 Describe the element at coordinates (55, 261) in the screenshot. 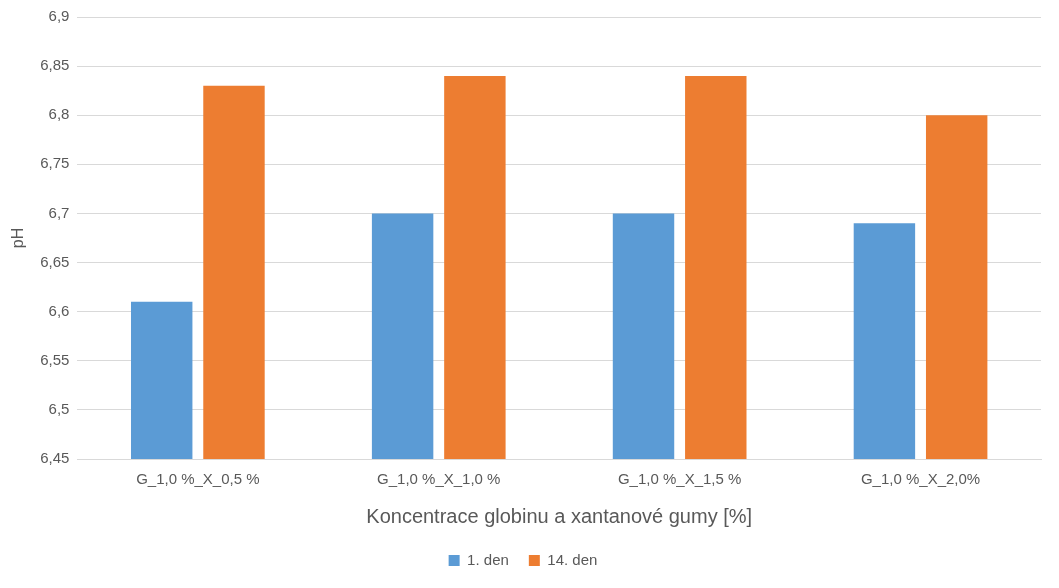

I see `y-tick-label: 6,65` at that location.